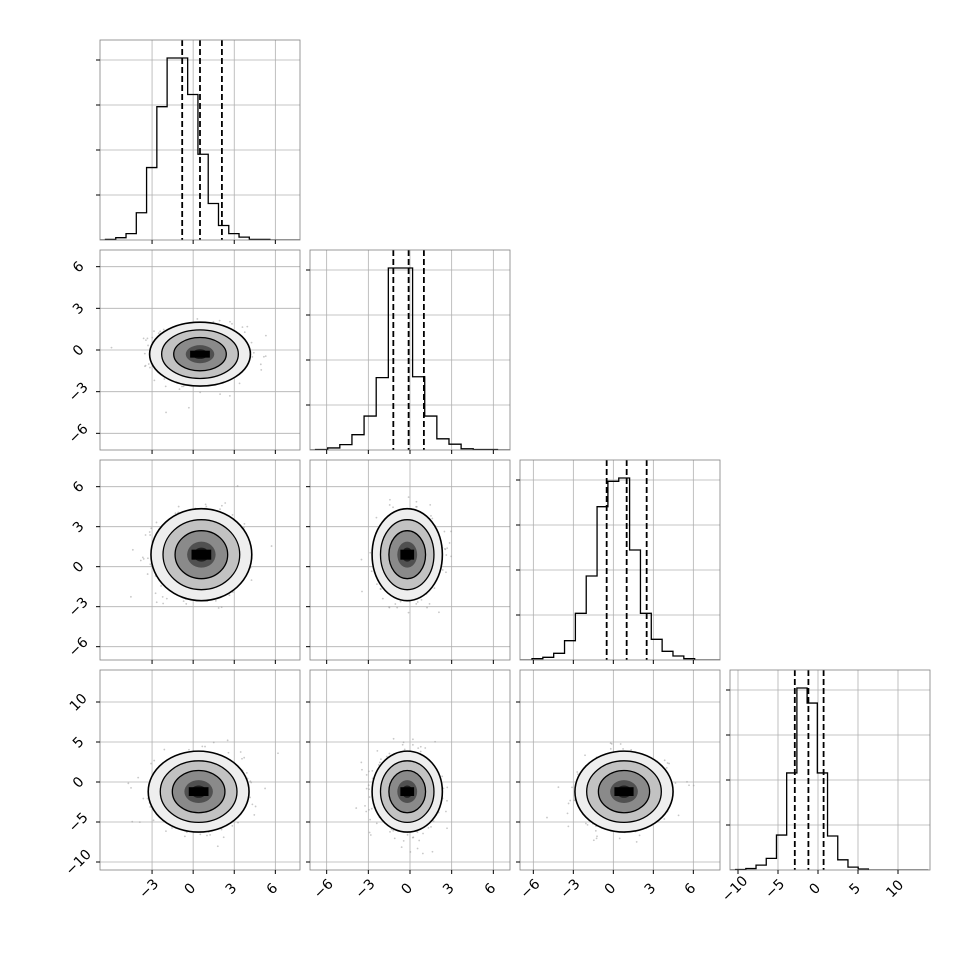 This screenshot has width=970, height=975. What do you see at coordinates (324, 889) in the screenshot?
I see `x-tick-label: −6` at bounding box center [324, 889].